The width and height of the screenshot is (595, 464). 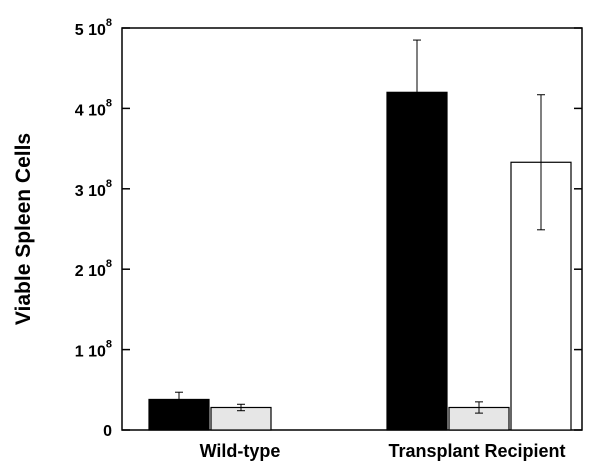 I want to click on y-tick-label: 0, so click(x=107, y=431).